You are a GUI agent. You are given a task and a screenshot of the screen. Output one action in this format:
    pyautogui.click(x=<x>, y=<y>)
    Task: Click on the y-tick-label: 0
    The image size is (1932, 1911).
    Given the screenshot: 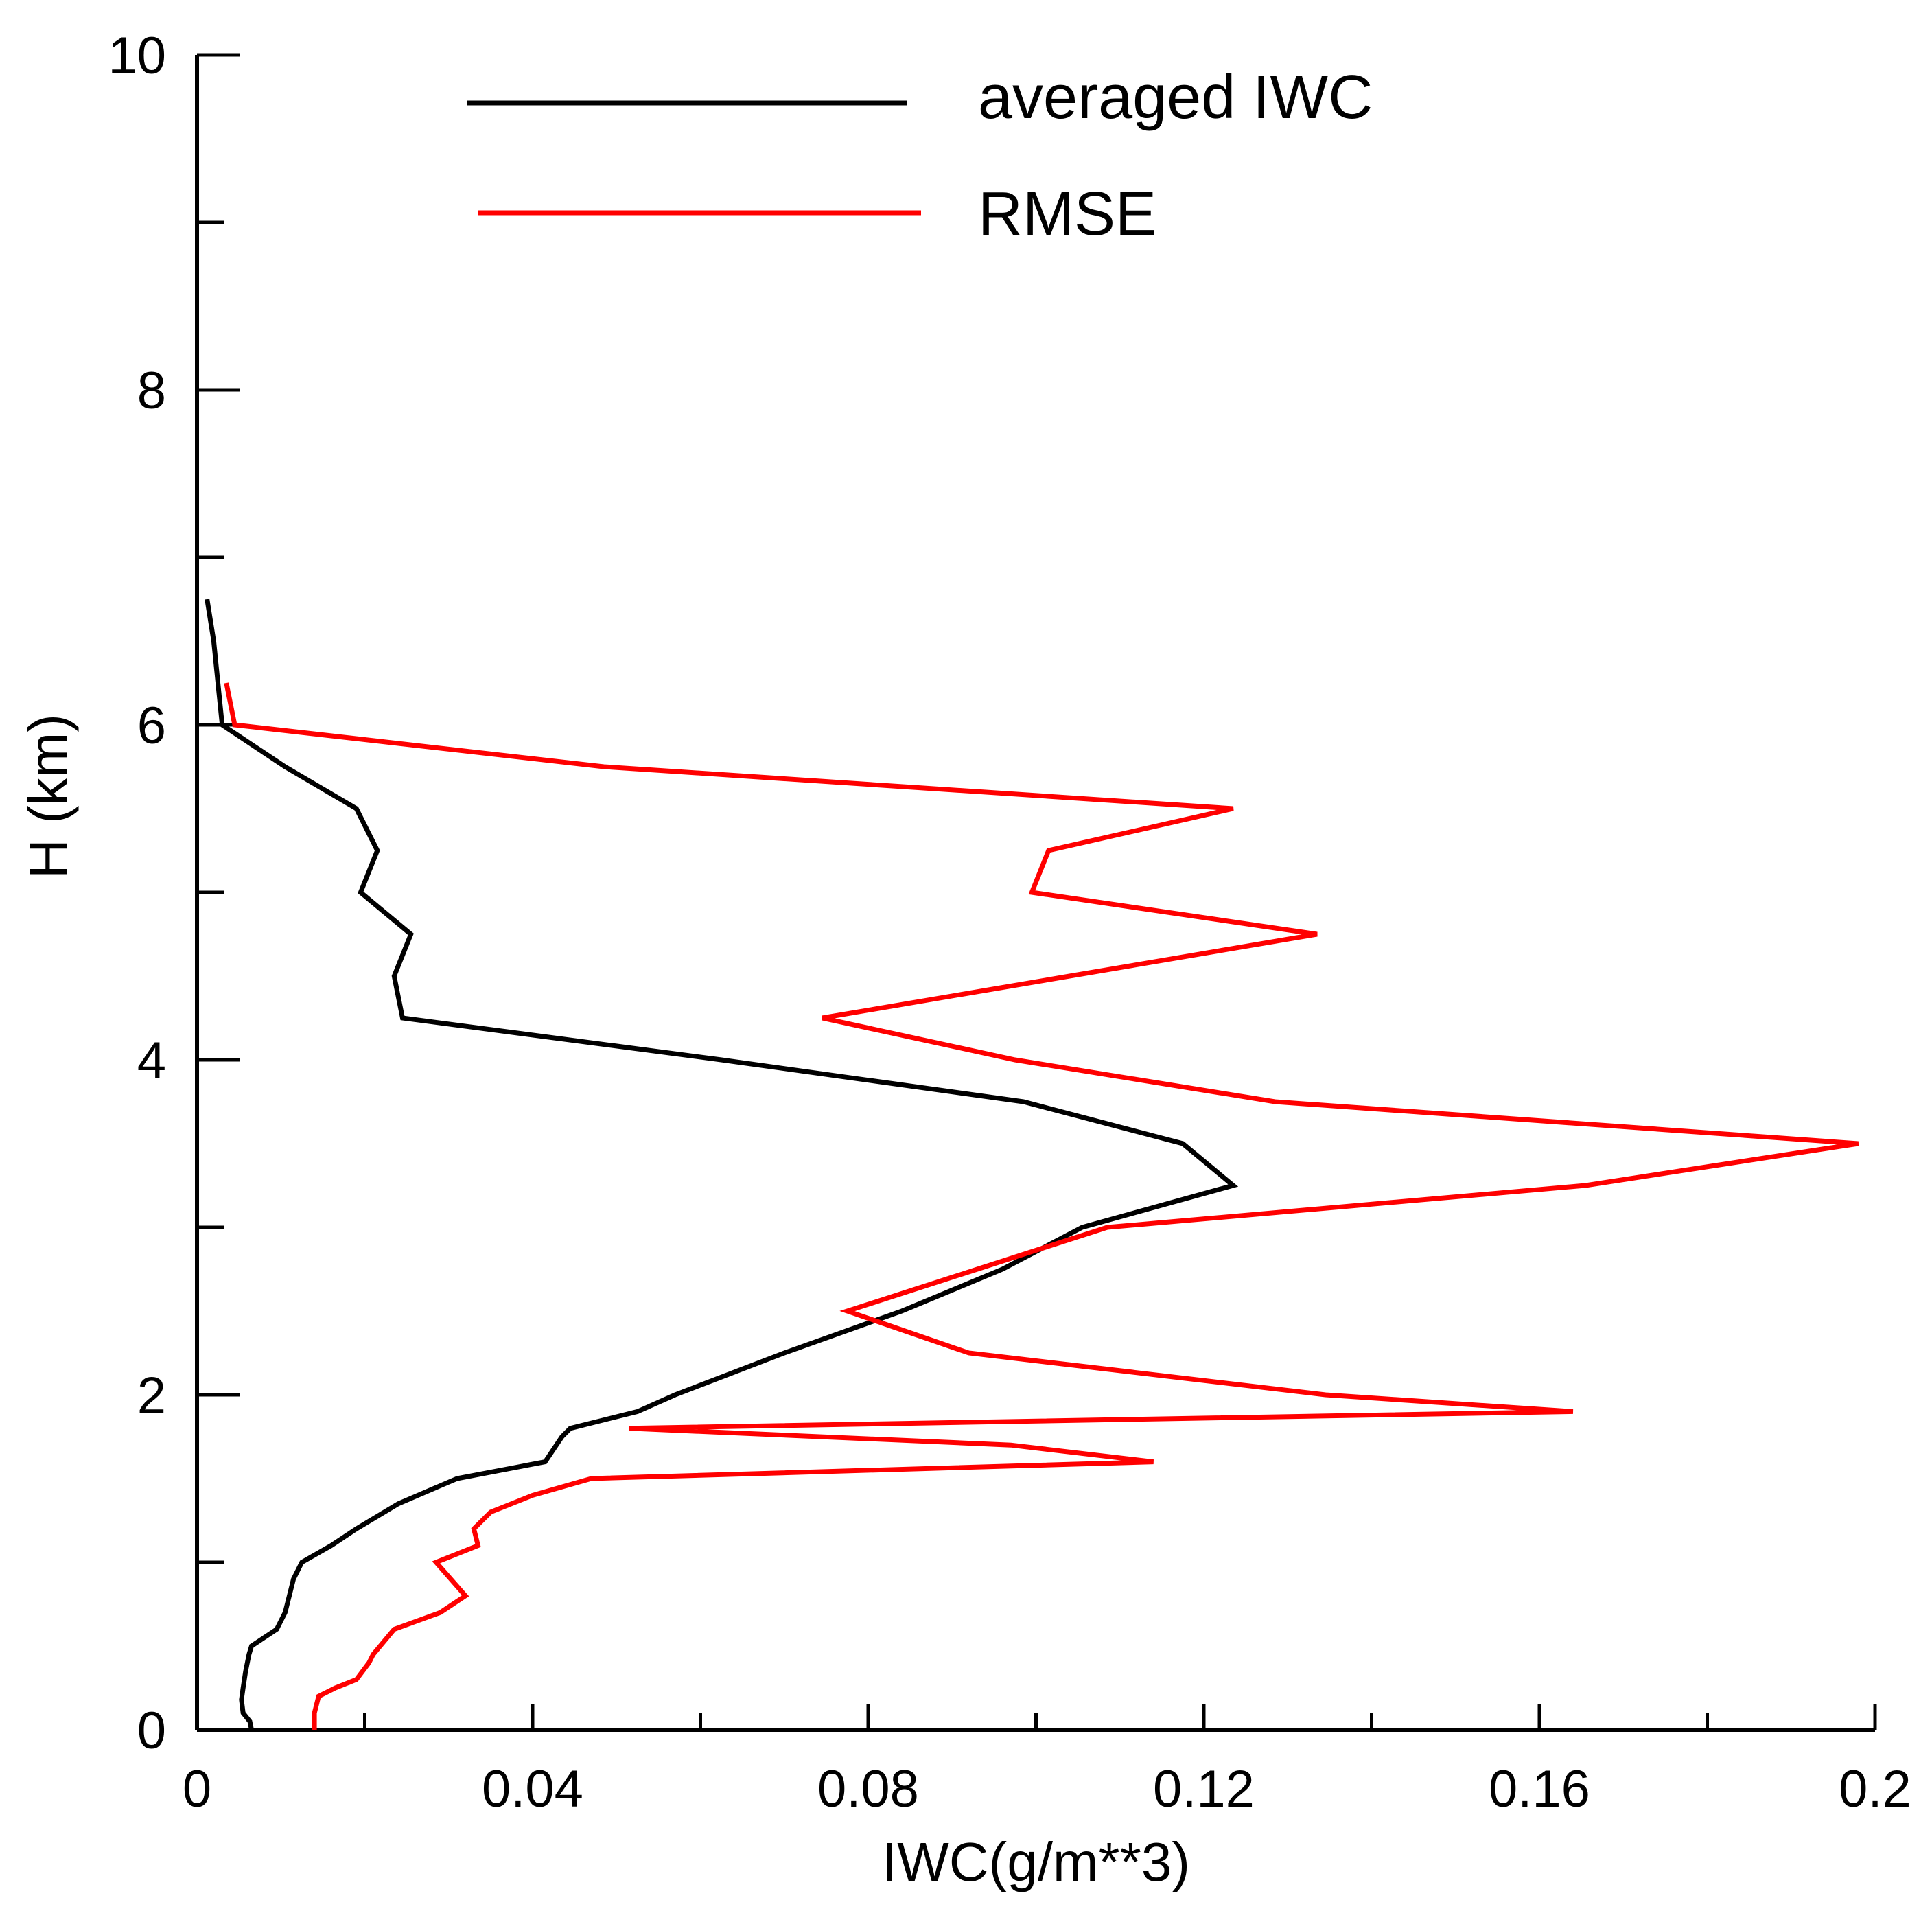 What is the action you would take?
    pyautogui.click(x=152, y=1731)
    